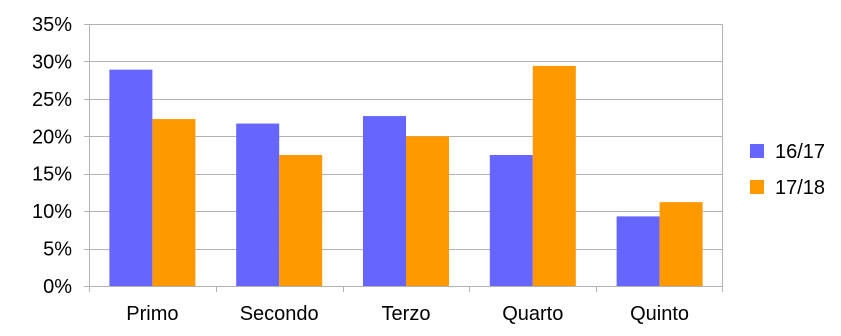 This screenshot has width=841, height=336. What do you see at coordinates (57, 287) in the screenshot?
I see `y-tick-label: 0%` at bounding box center [57, 287].